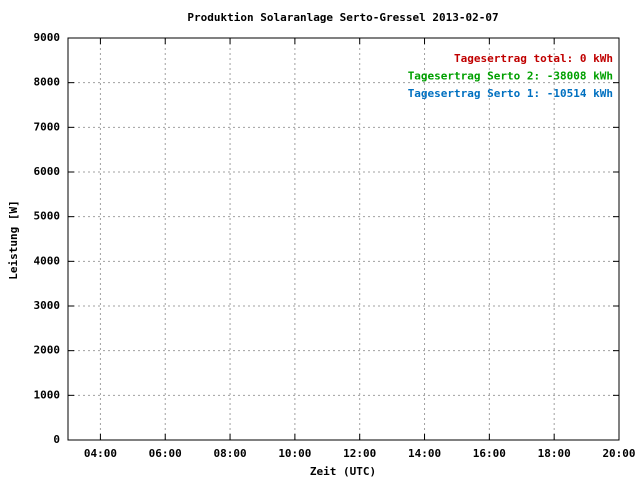 The height and width of the screenshot is (480, 640). Describe the element at coordinates (533, 58) in the screenshot. I see `legend-entry: Tagesertrag total: 0 kWh` at that location.